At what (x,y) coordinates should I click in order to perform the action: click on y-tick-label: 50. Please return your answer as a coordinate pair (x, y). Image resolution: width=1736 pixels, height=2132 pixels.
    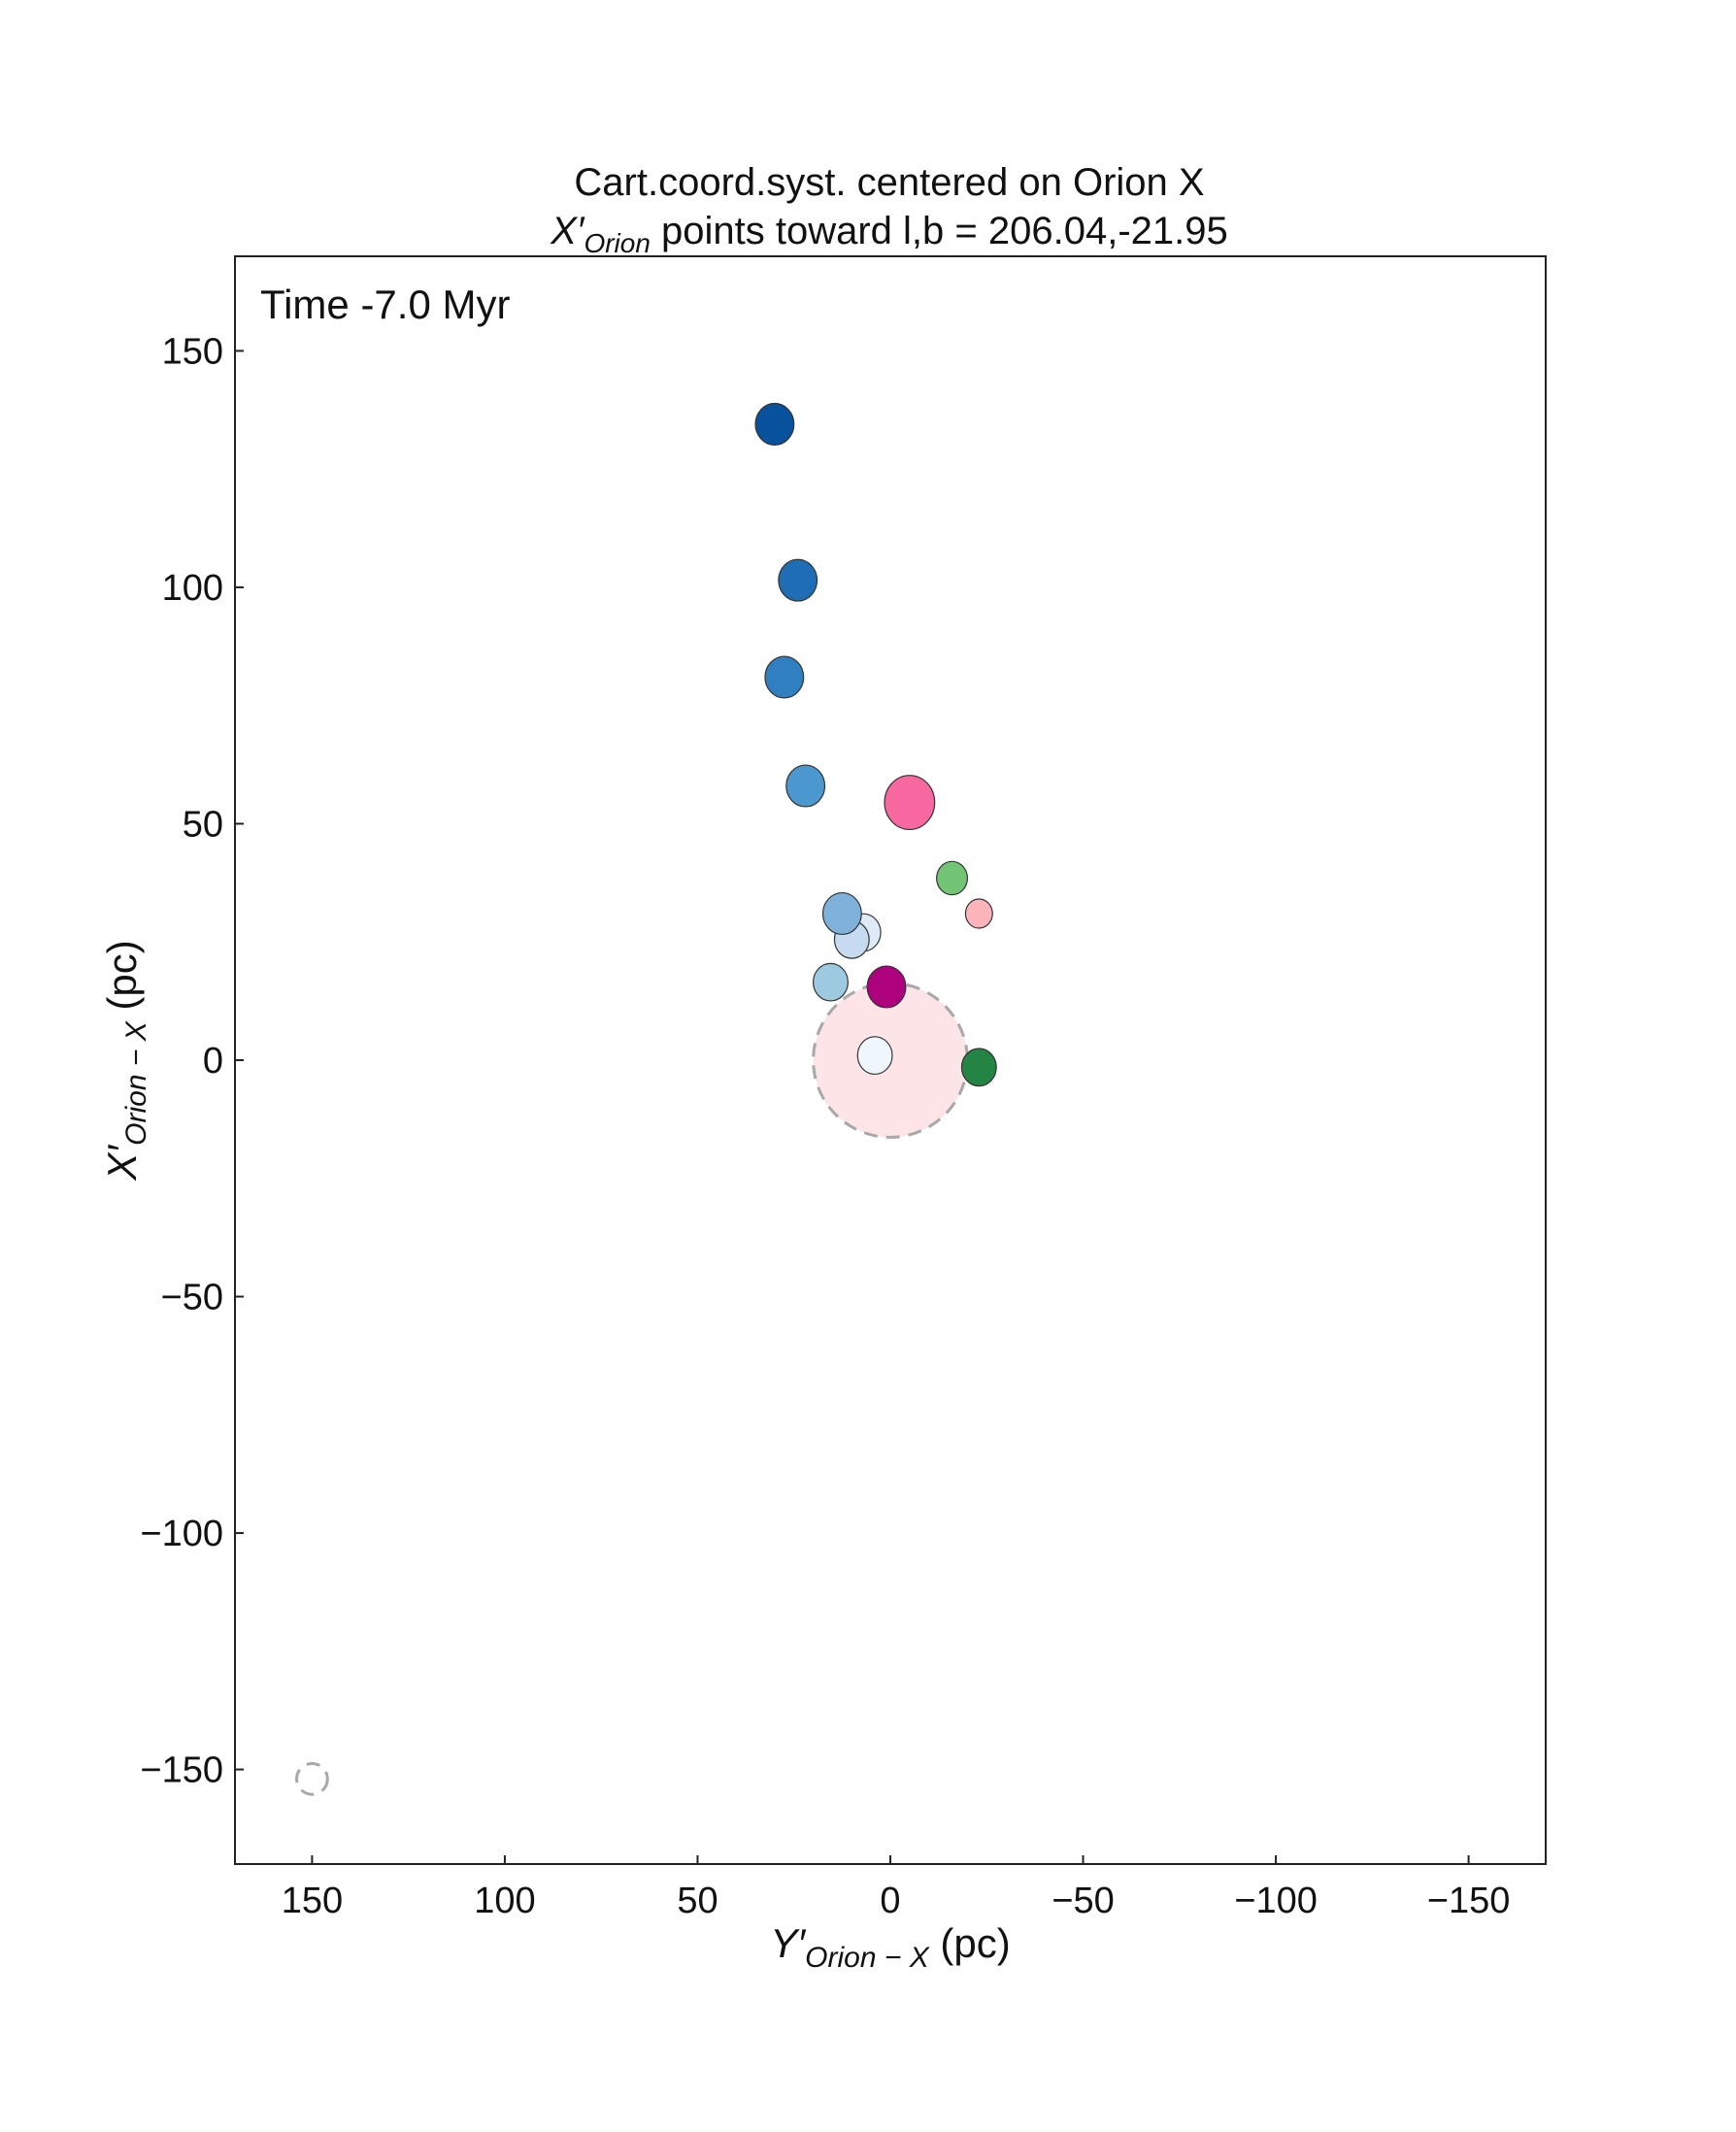
    Looking at the image, I should click on (203, 824).